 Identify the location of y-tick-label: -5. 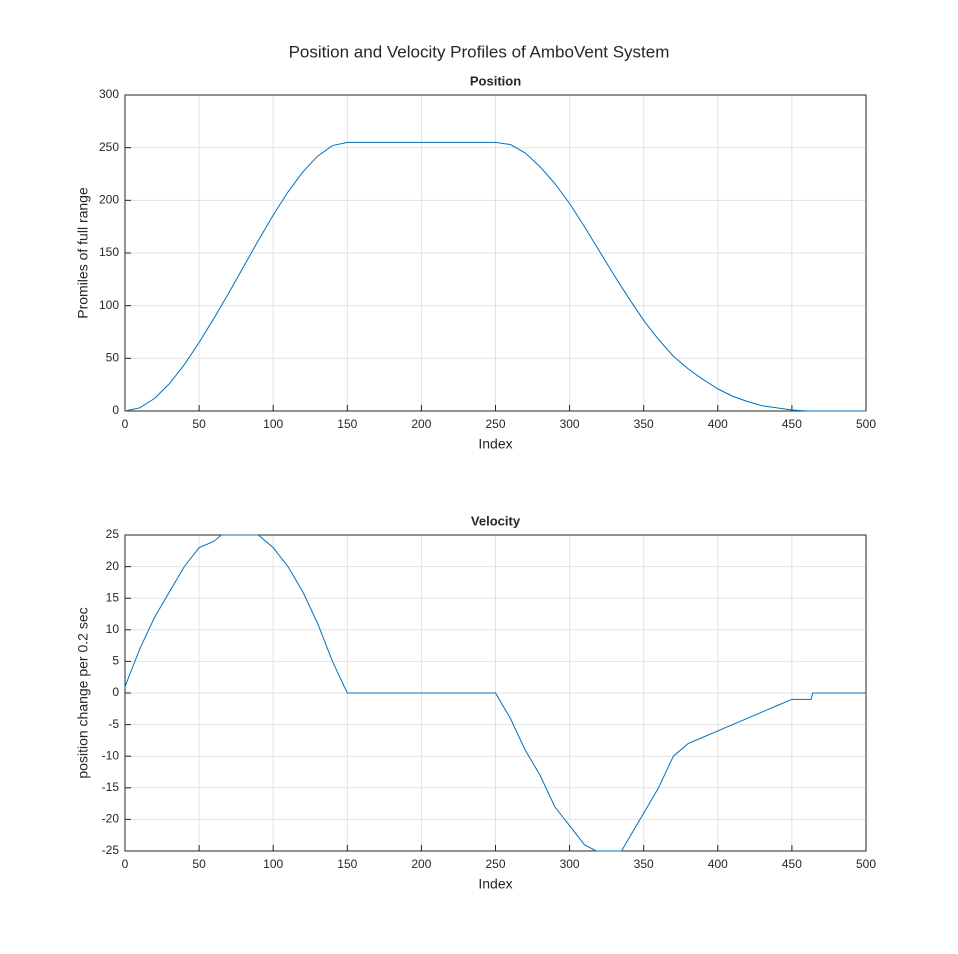
(113, 724).